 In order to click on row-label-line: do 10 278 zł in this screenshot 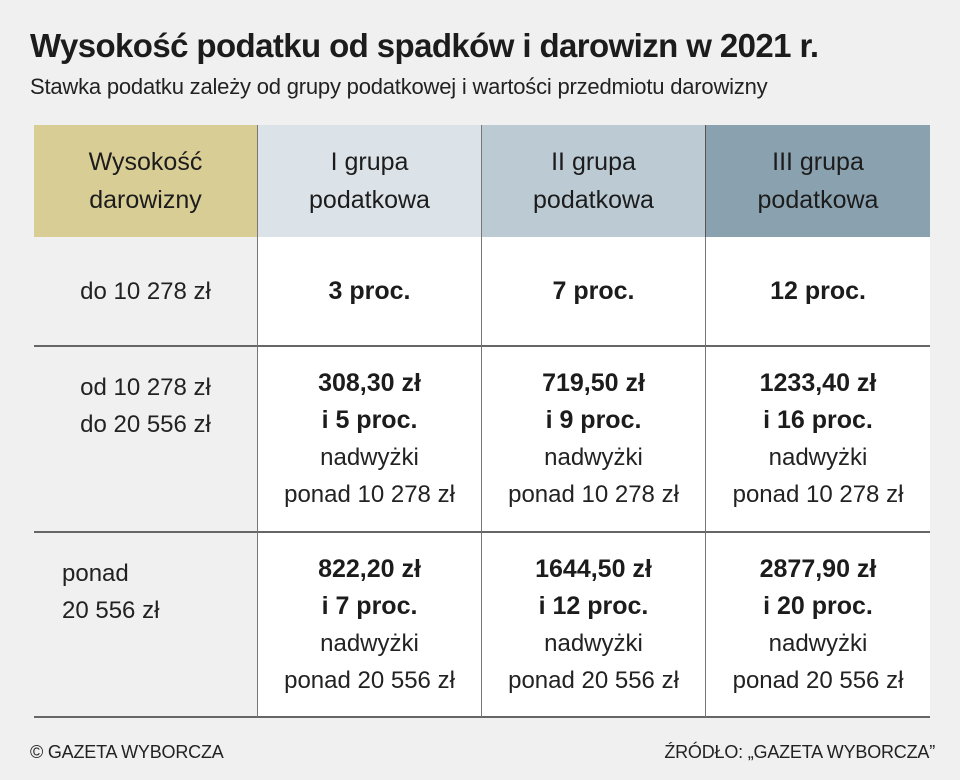, I will do `click(145, 291)`.